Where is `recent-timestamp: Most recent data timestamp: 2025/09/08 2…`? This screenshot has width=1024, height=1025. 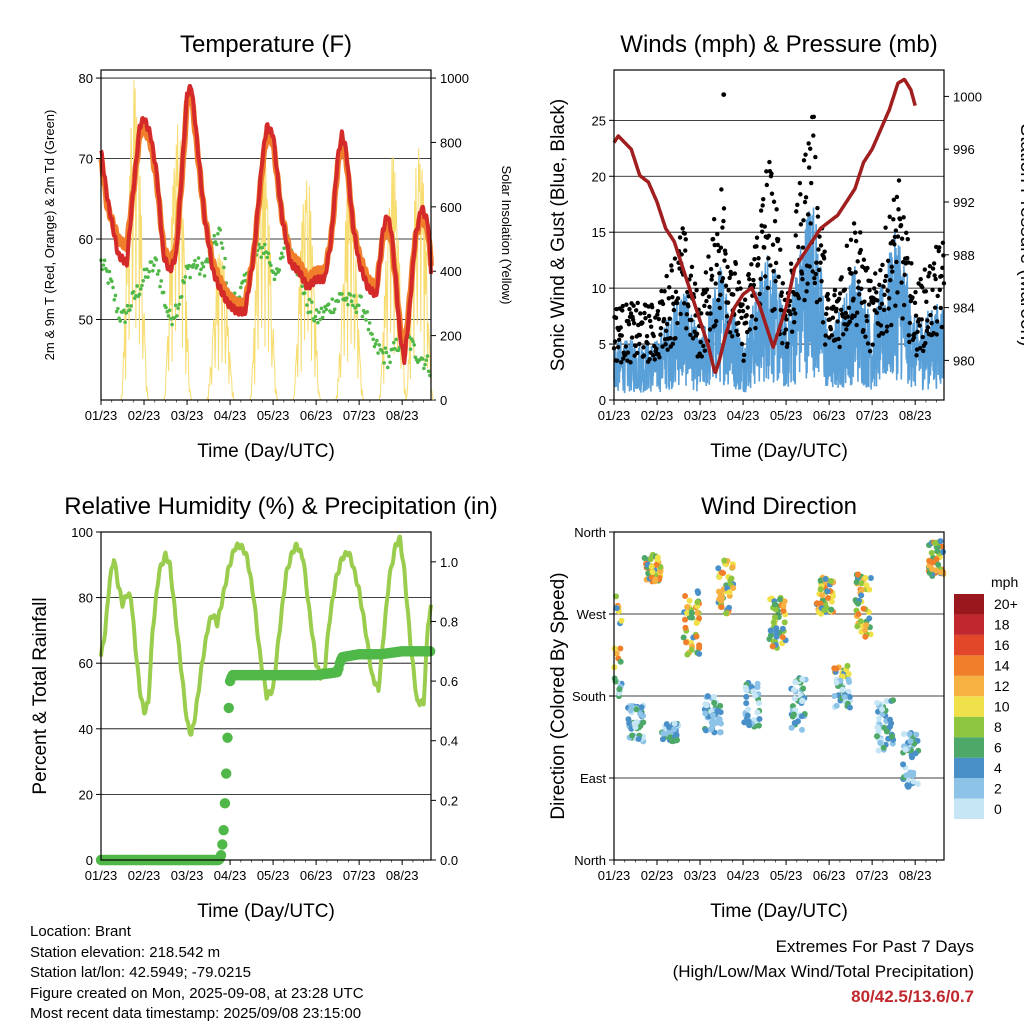 recent-timestamp: Most recent data timestamp: 2025/09/08 2… is located at coordinates (196, 1013).